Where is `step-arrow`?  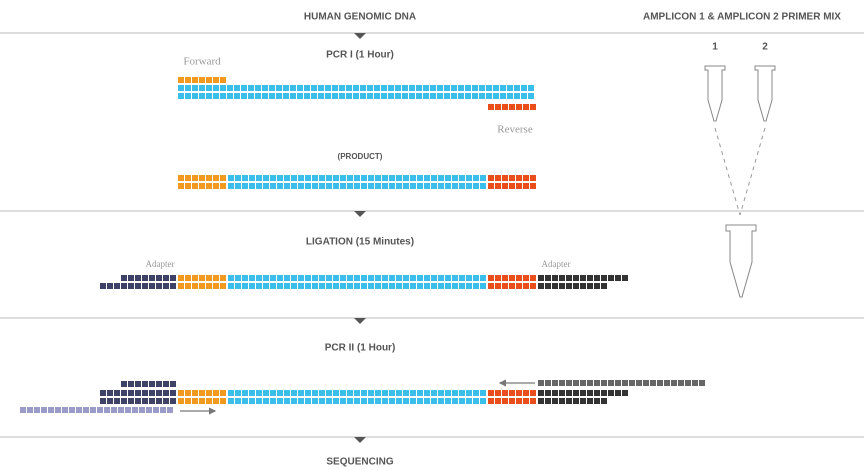 step-arrow is located at coordinates (360, 214).